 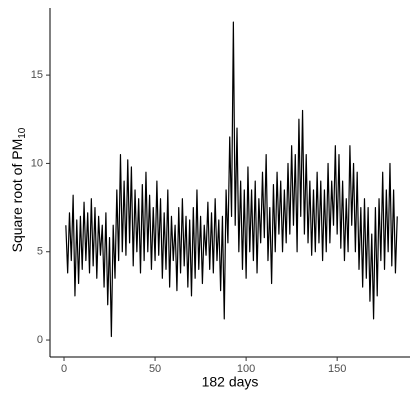 What do you see at coordinates (37, 75) in the screenshot?
I see `y-tick-label: 15` at bounding box center [37, 75].